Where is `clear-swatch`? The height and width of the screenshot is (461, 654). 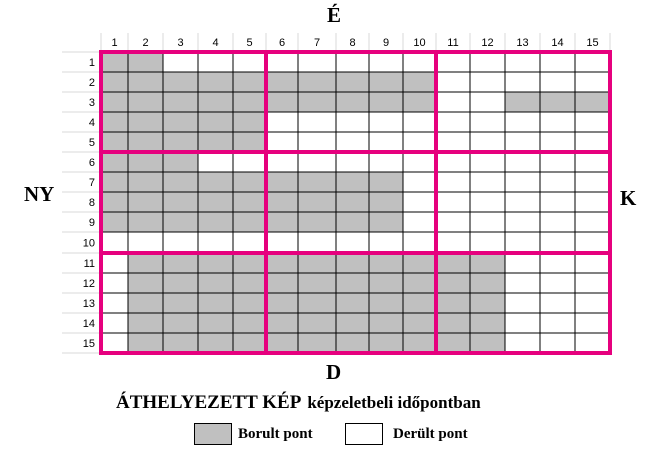 clear-swatch is located at coordinates (364, 434).